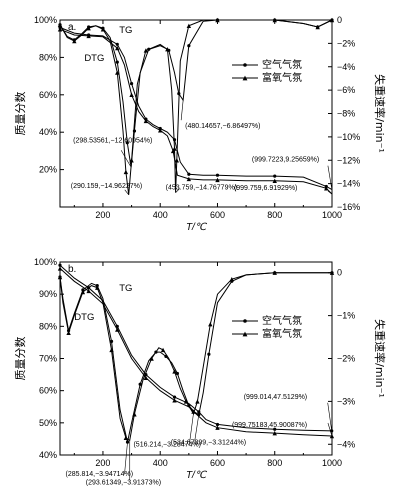 The image size is (409, 490). Describe the element at coordinates (282, 64) in the screenshot. I see `legend-label: 空气气氛` at that location.